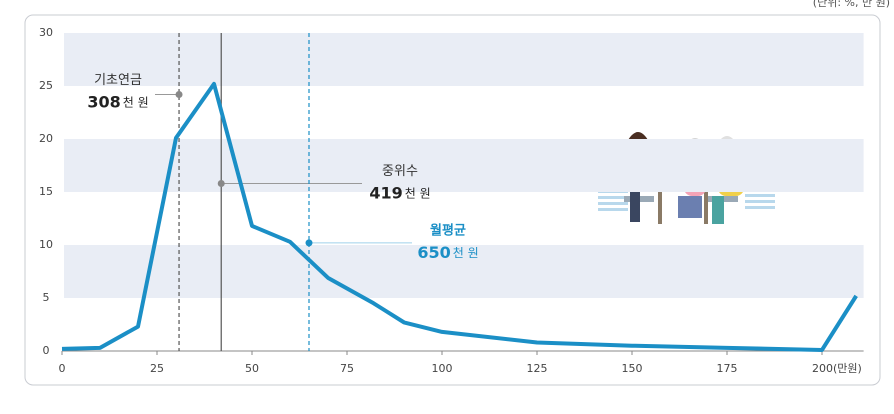  I want to click on annotation-label: 중위수, so click(400, 171).